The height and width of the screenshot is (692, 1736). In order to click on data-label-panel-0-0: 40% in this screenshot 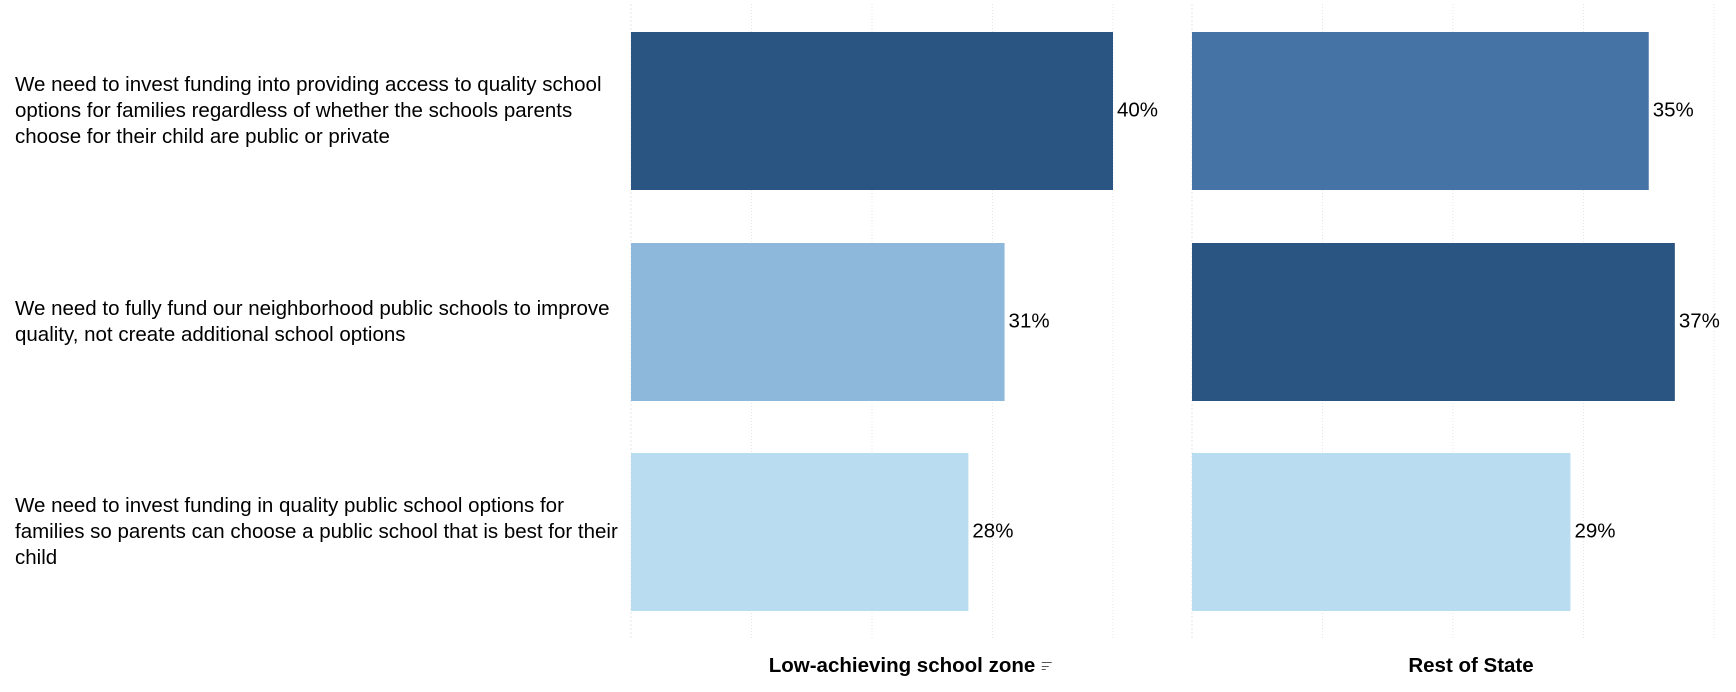, I will do `click(1137, 109)`.